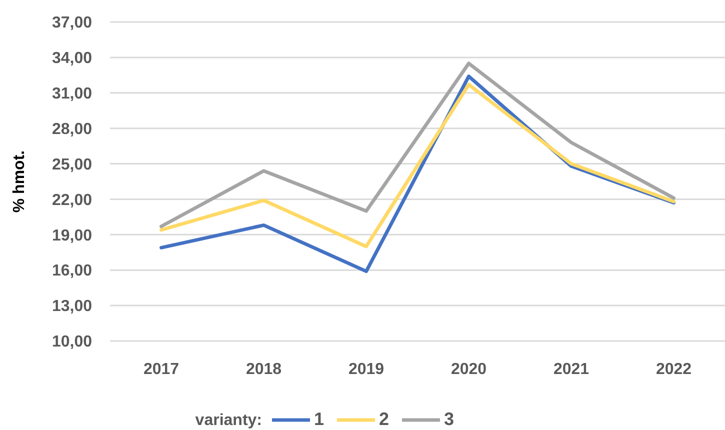 This screenshot has height=430, width=725. What do you see at coordinates (72, 235) in the screenshot?
I see `y-tick-label: 19,00` at bounding box center [72, 235].